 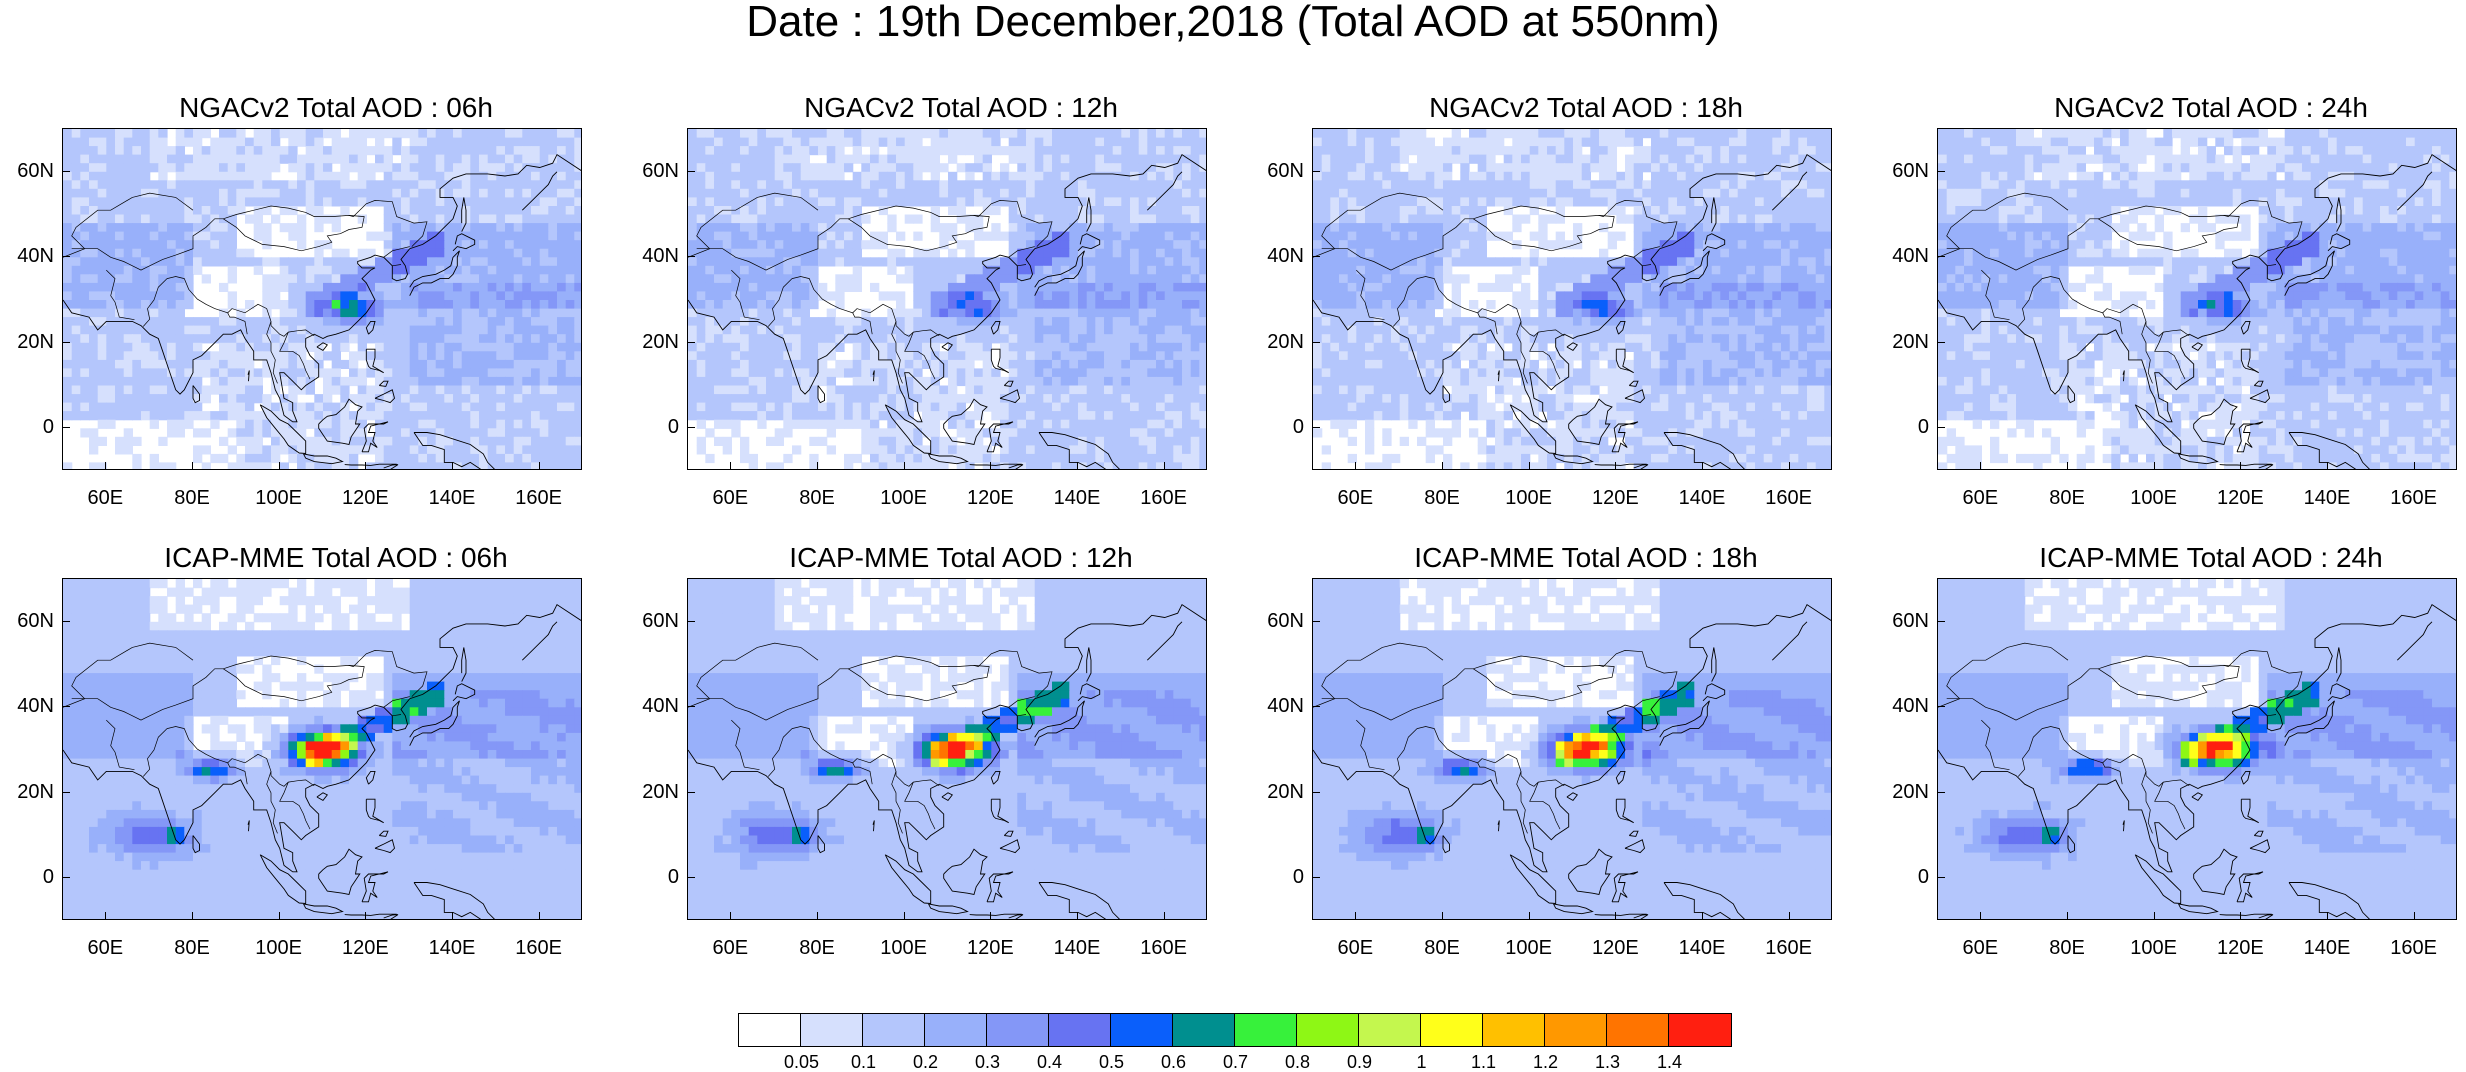 What do you see at coordinates (336, 108) in the screenshot?
I see `panel-title: NGACv2 Total AOD : 06h` at bounding box center [336, 108].